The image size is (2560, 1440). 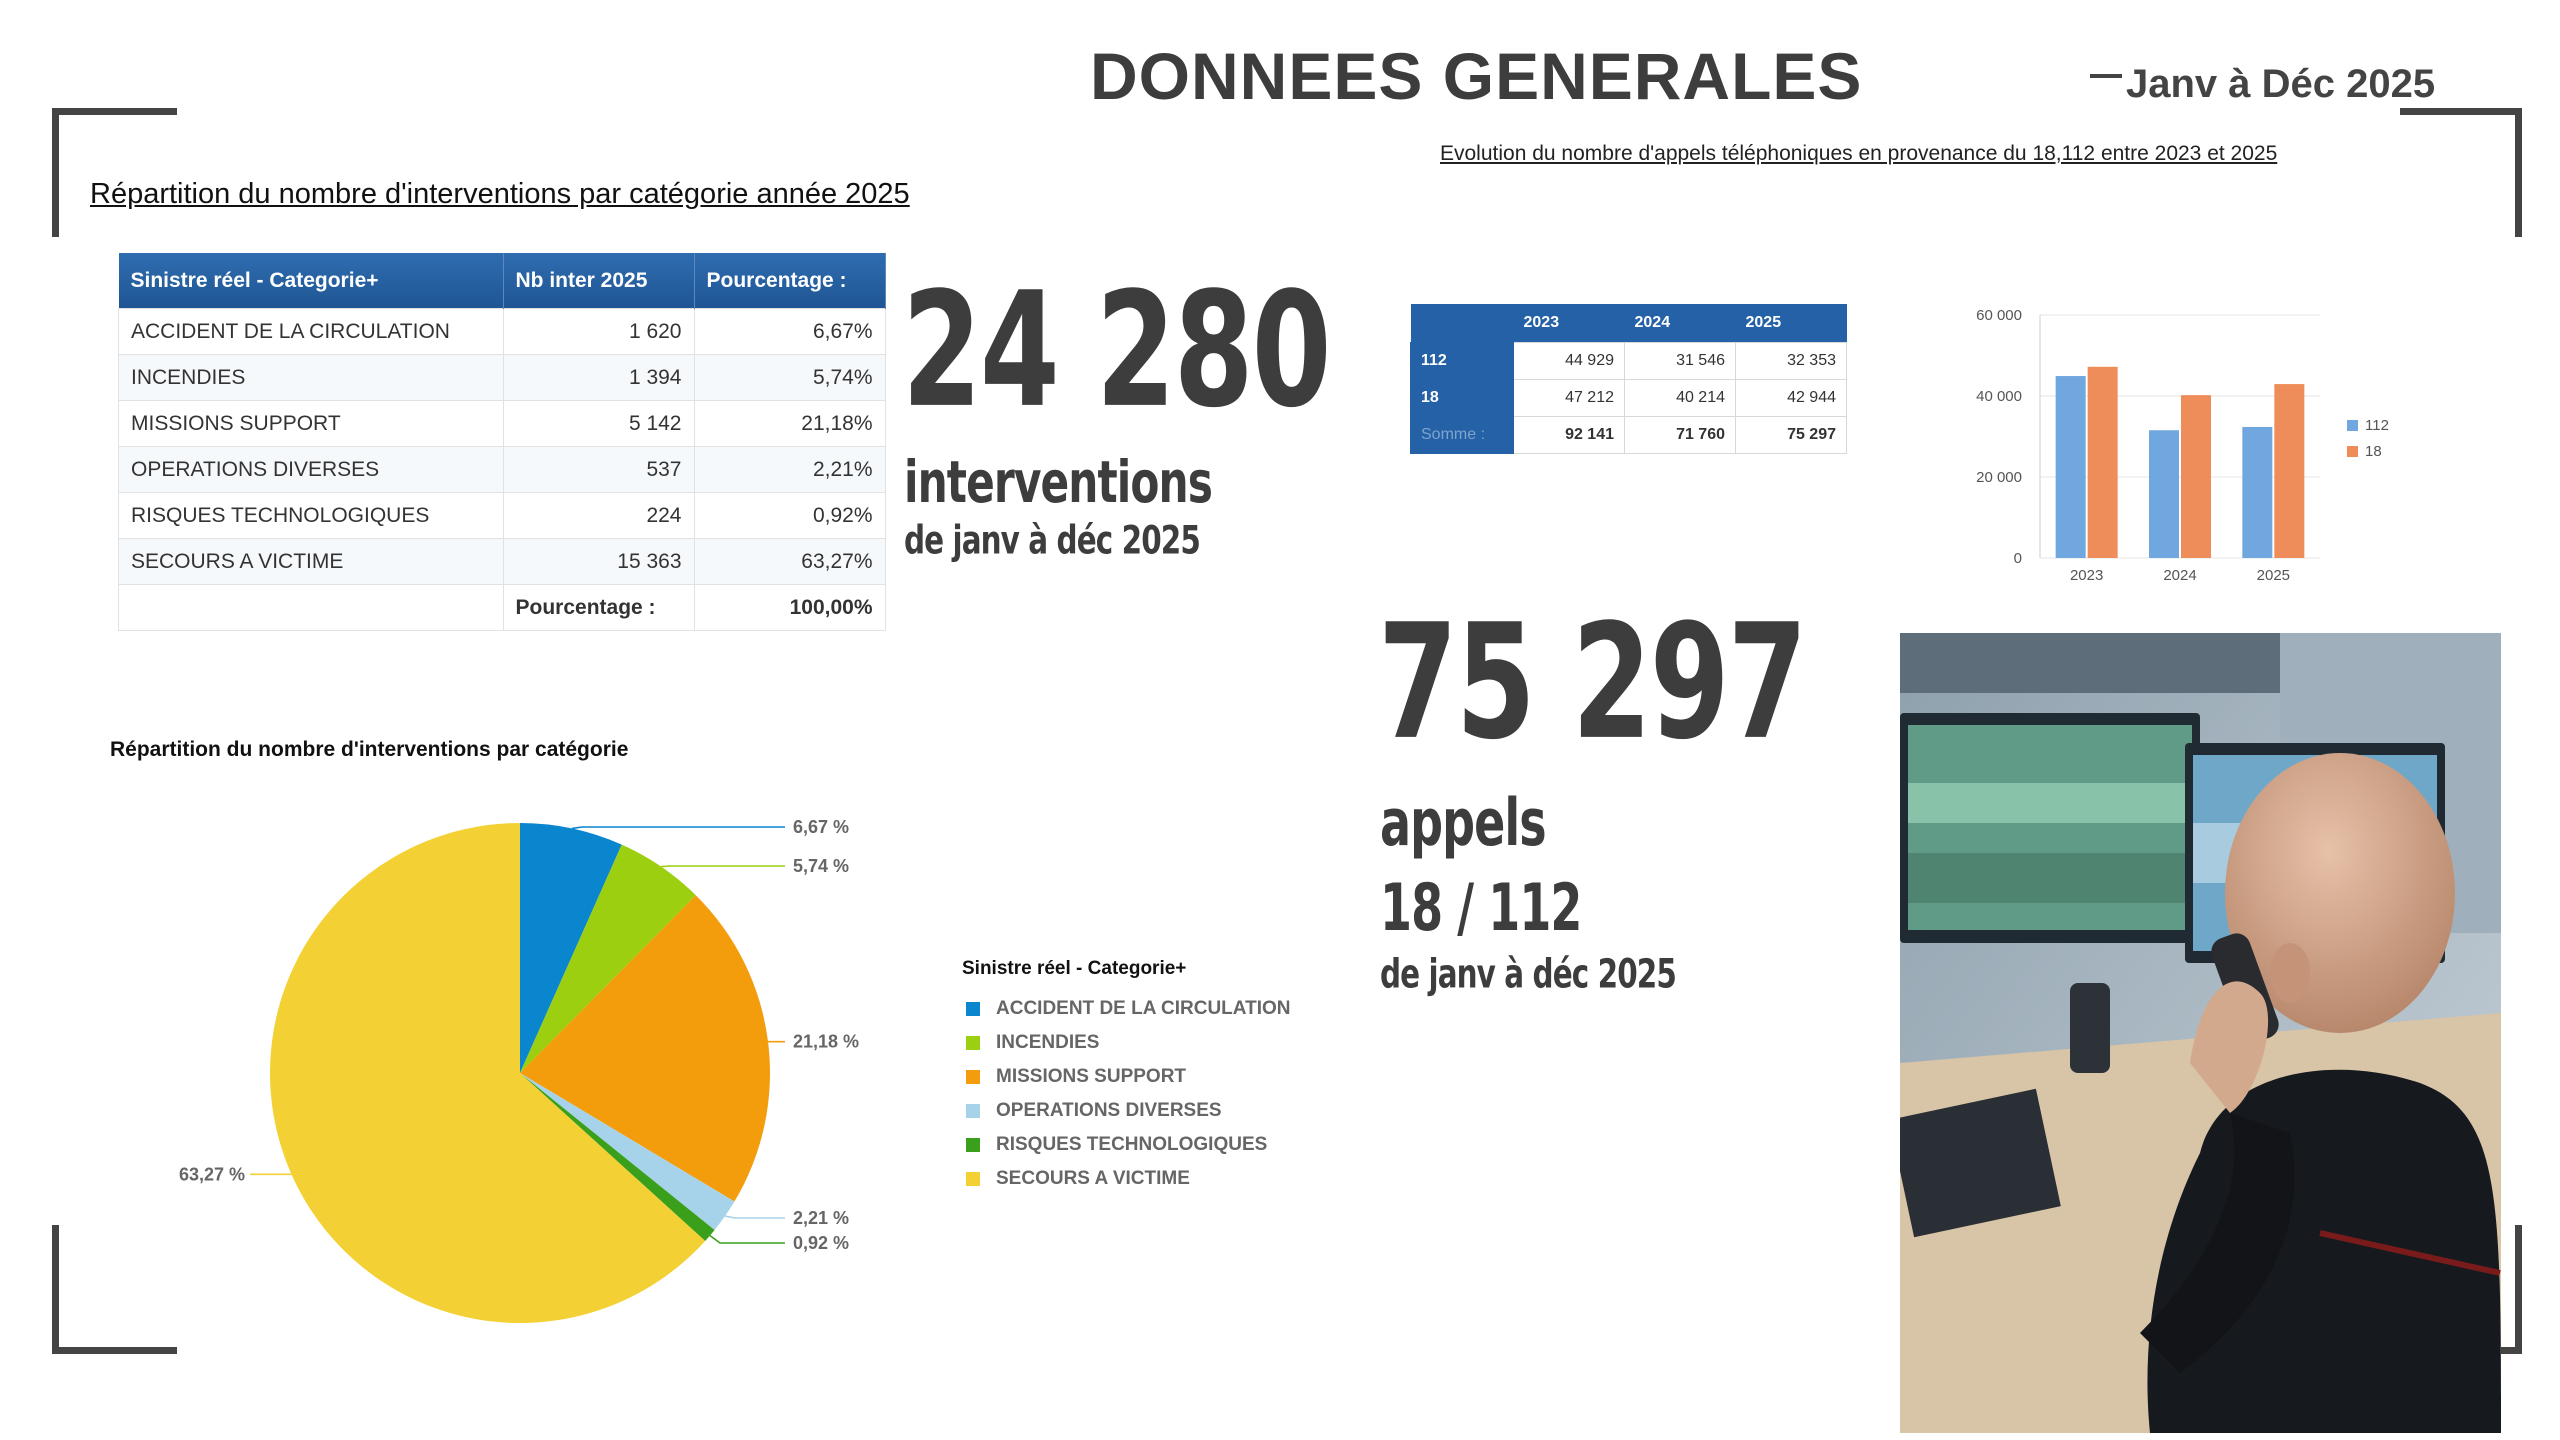 I want to click on table-cell: 92 141, so click(x=1569, y=435).